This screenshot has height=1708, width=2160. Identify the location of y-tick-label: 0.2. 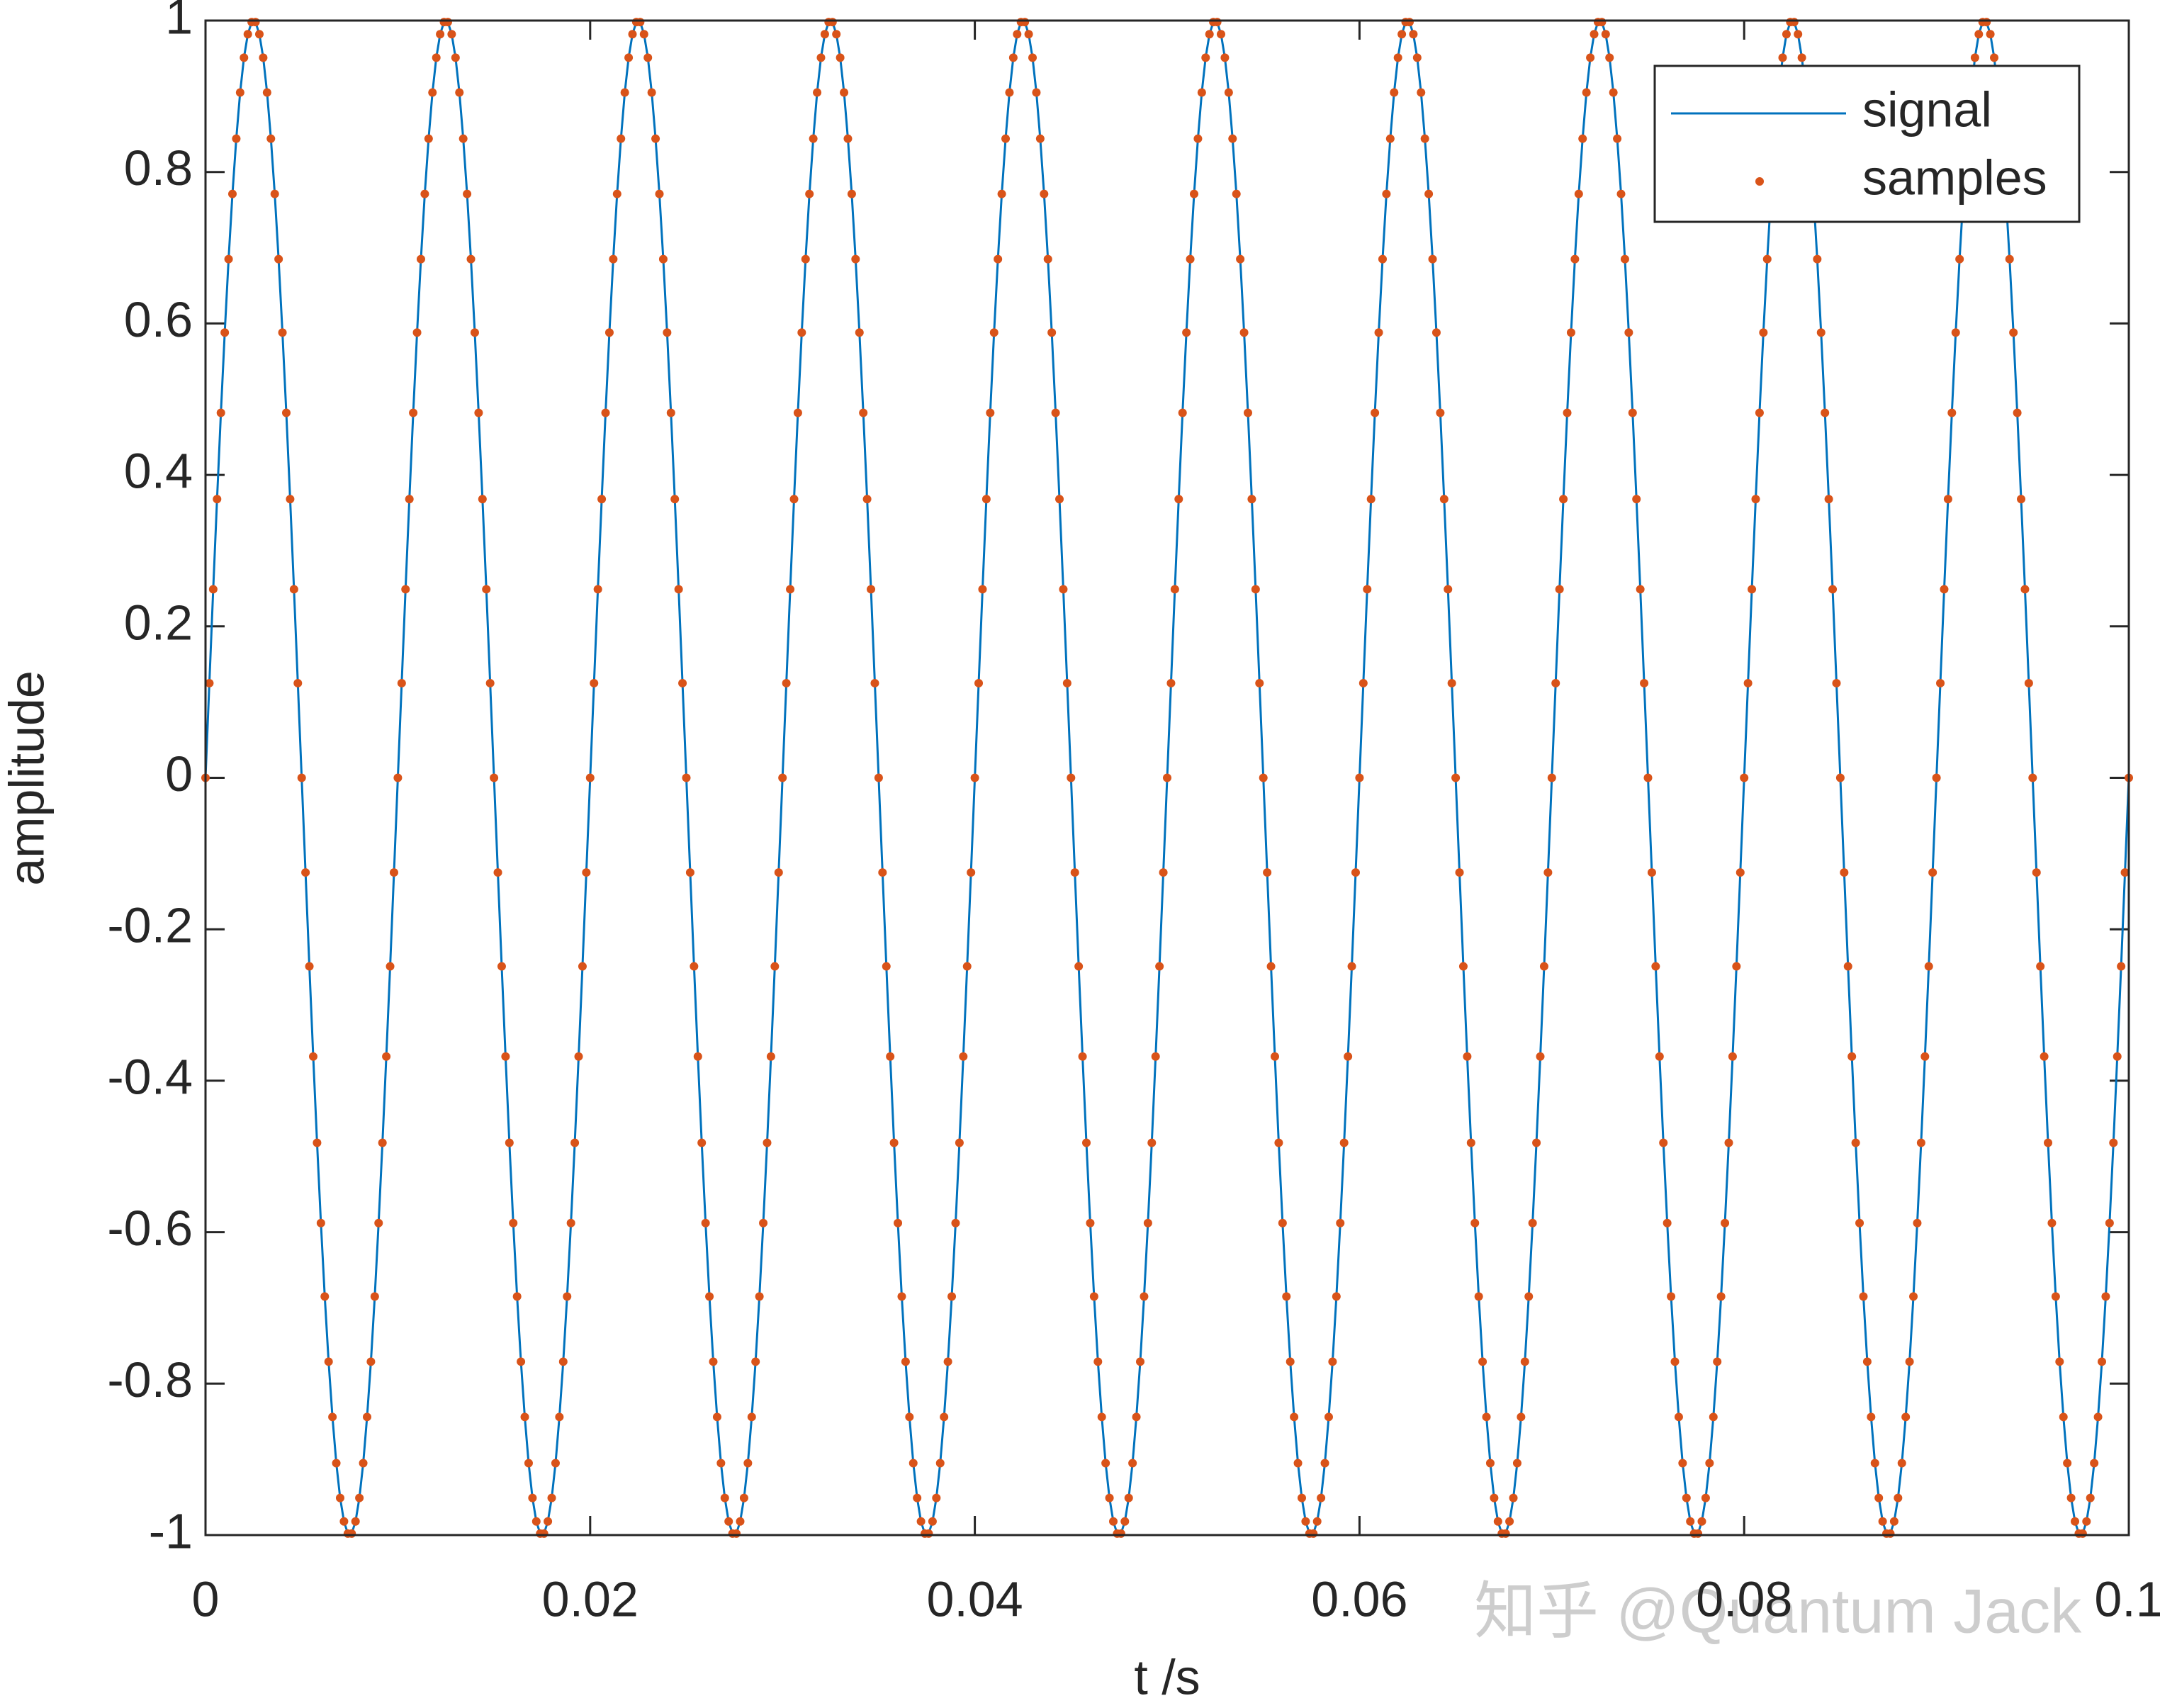
(158, 622).